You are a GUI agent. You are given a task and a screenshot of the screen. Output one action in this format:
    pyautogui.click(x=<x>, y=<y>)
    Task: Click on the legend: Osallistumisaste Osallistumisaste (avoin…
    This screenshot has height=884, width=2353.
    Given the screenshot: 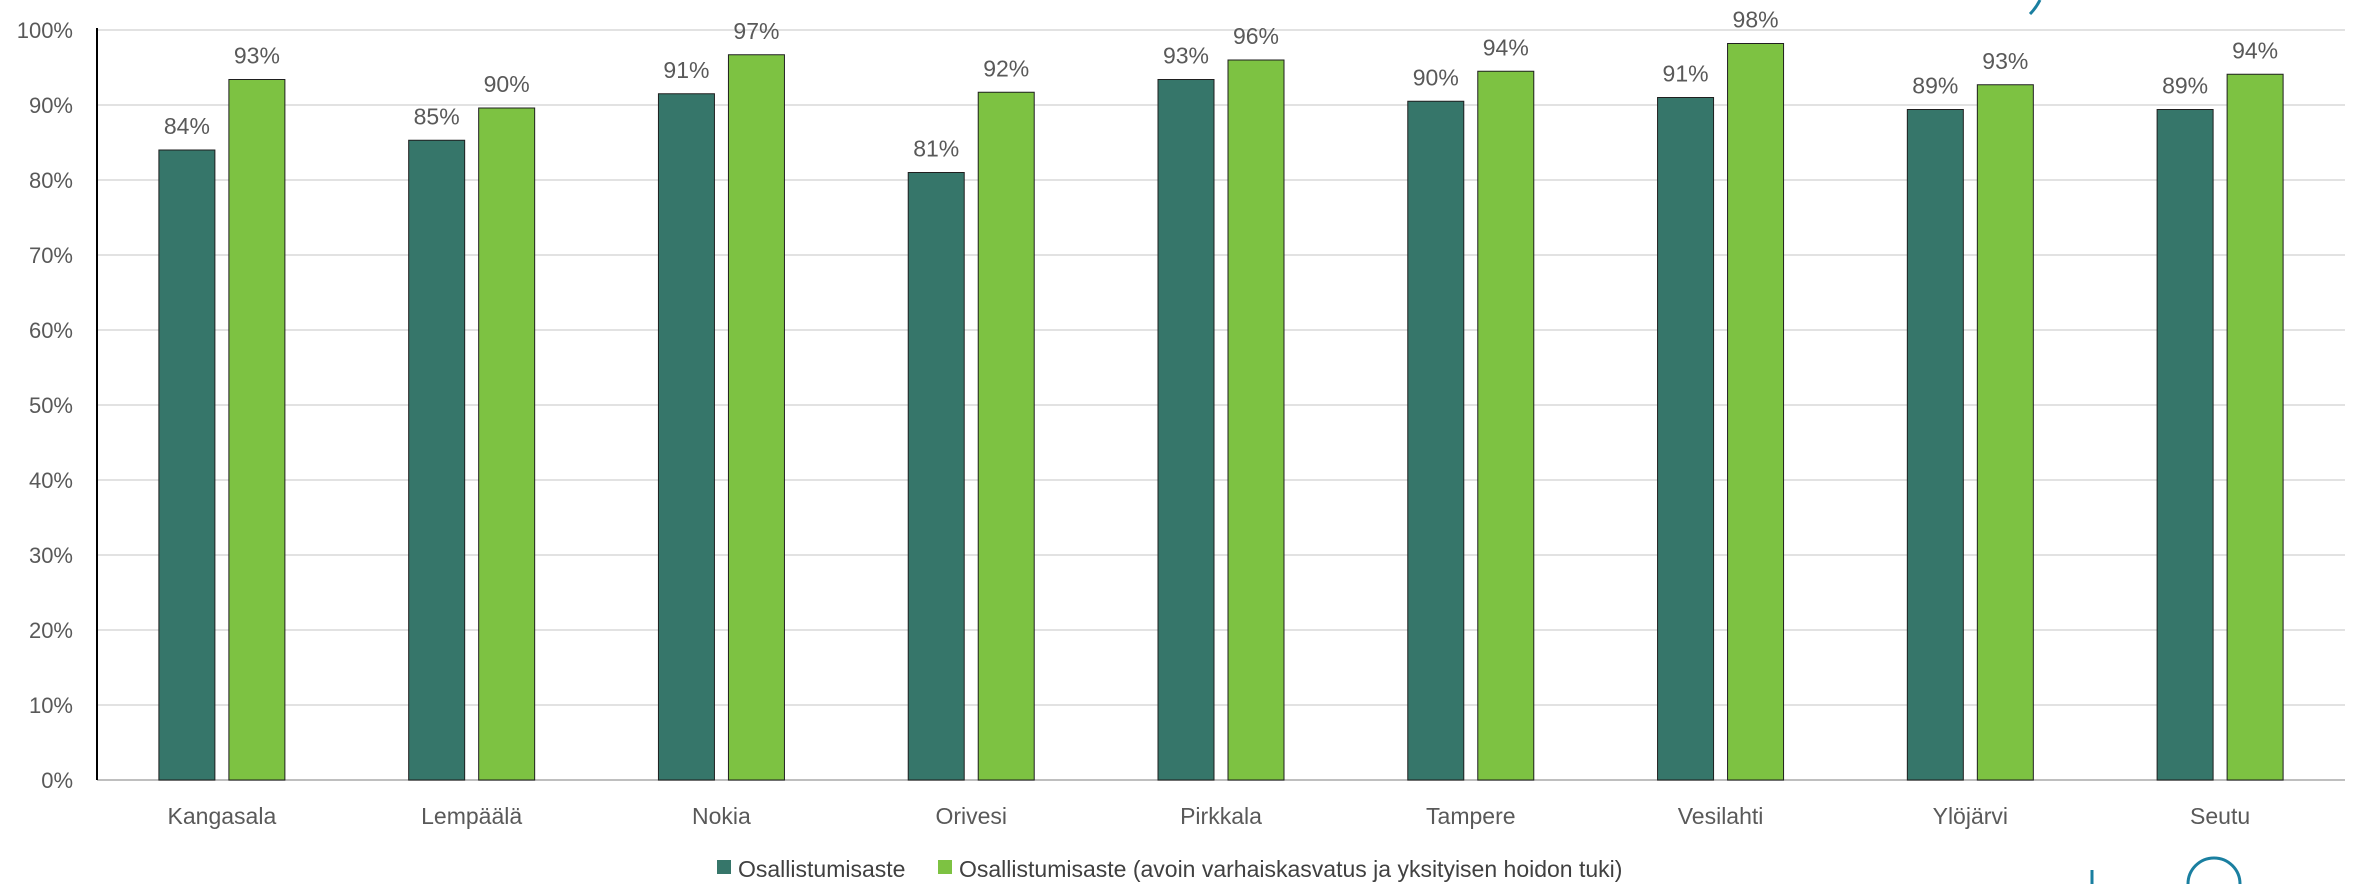 What is the action you would take?
    pyautogui.click(x=1169, y=869)
    